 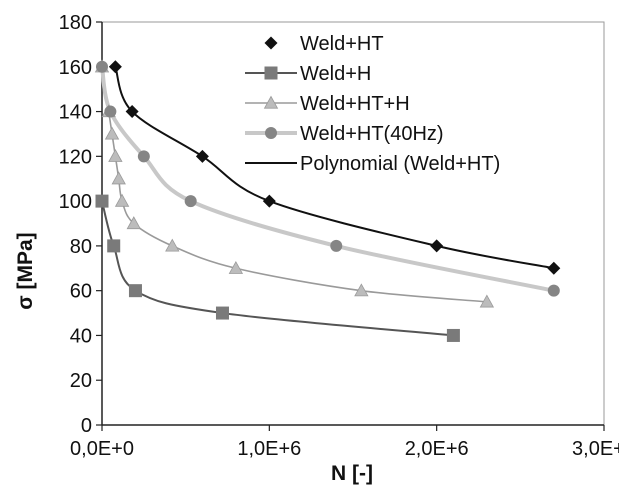 What do you see at coordinates (25, 270) in the screenshot?
I see `y-axis-title: σ [MPa]` at bounding box center [25, 270].